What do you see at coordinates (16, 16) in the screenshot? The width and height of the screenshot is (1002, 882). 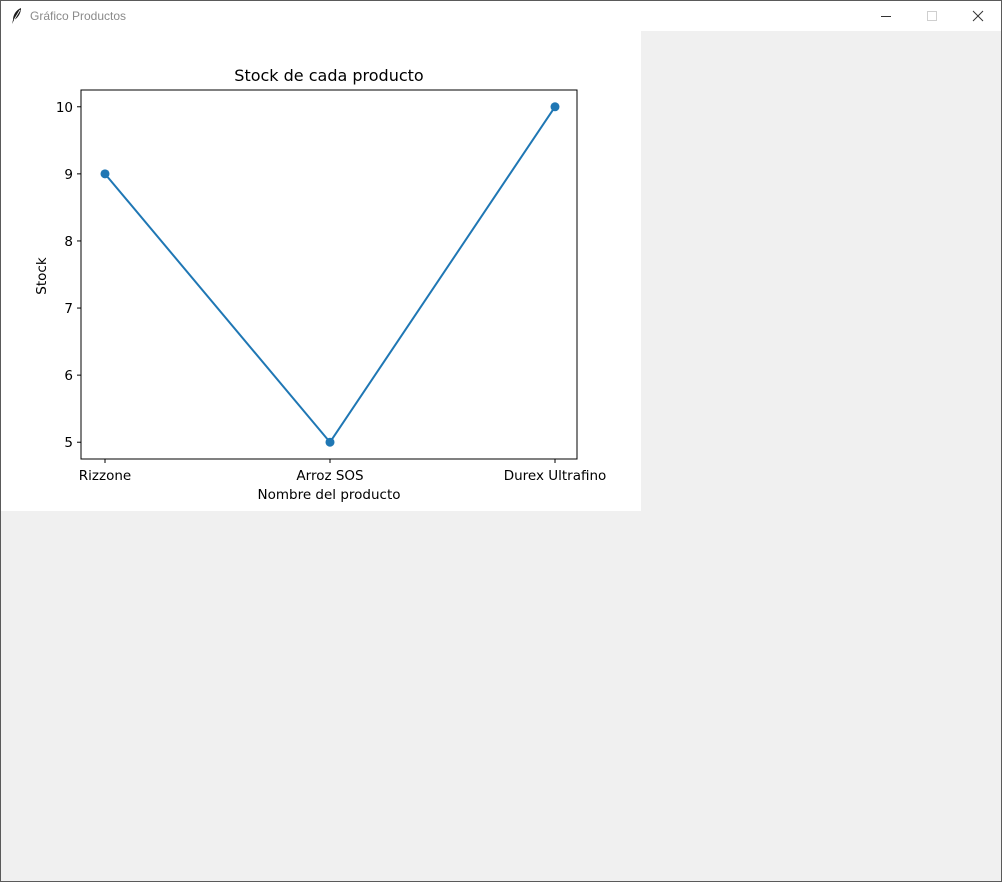 I see `feather-icon` at bounding box center [16, 16].